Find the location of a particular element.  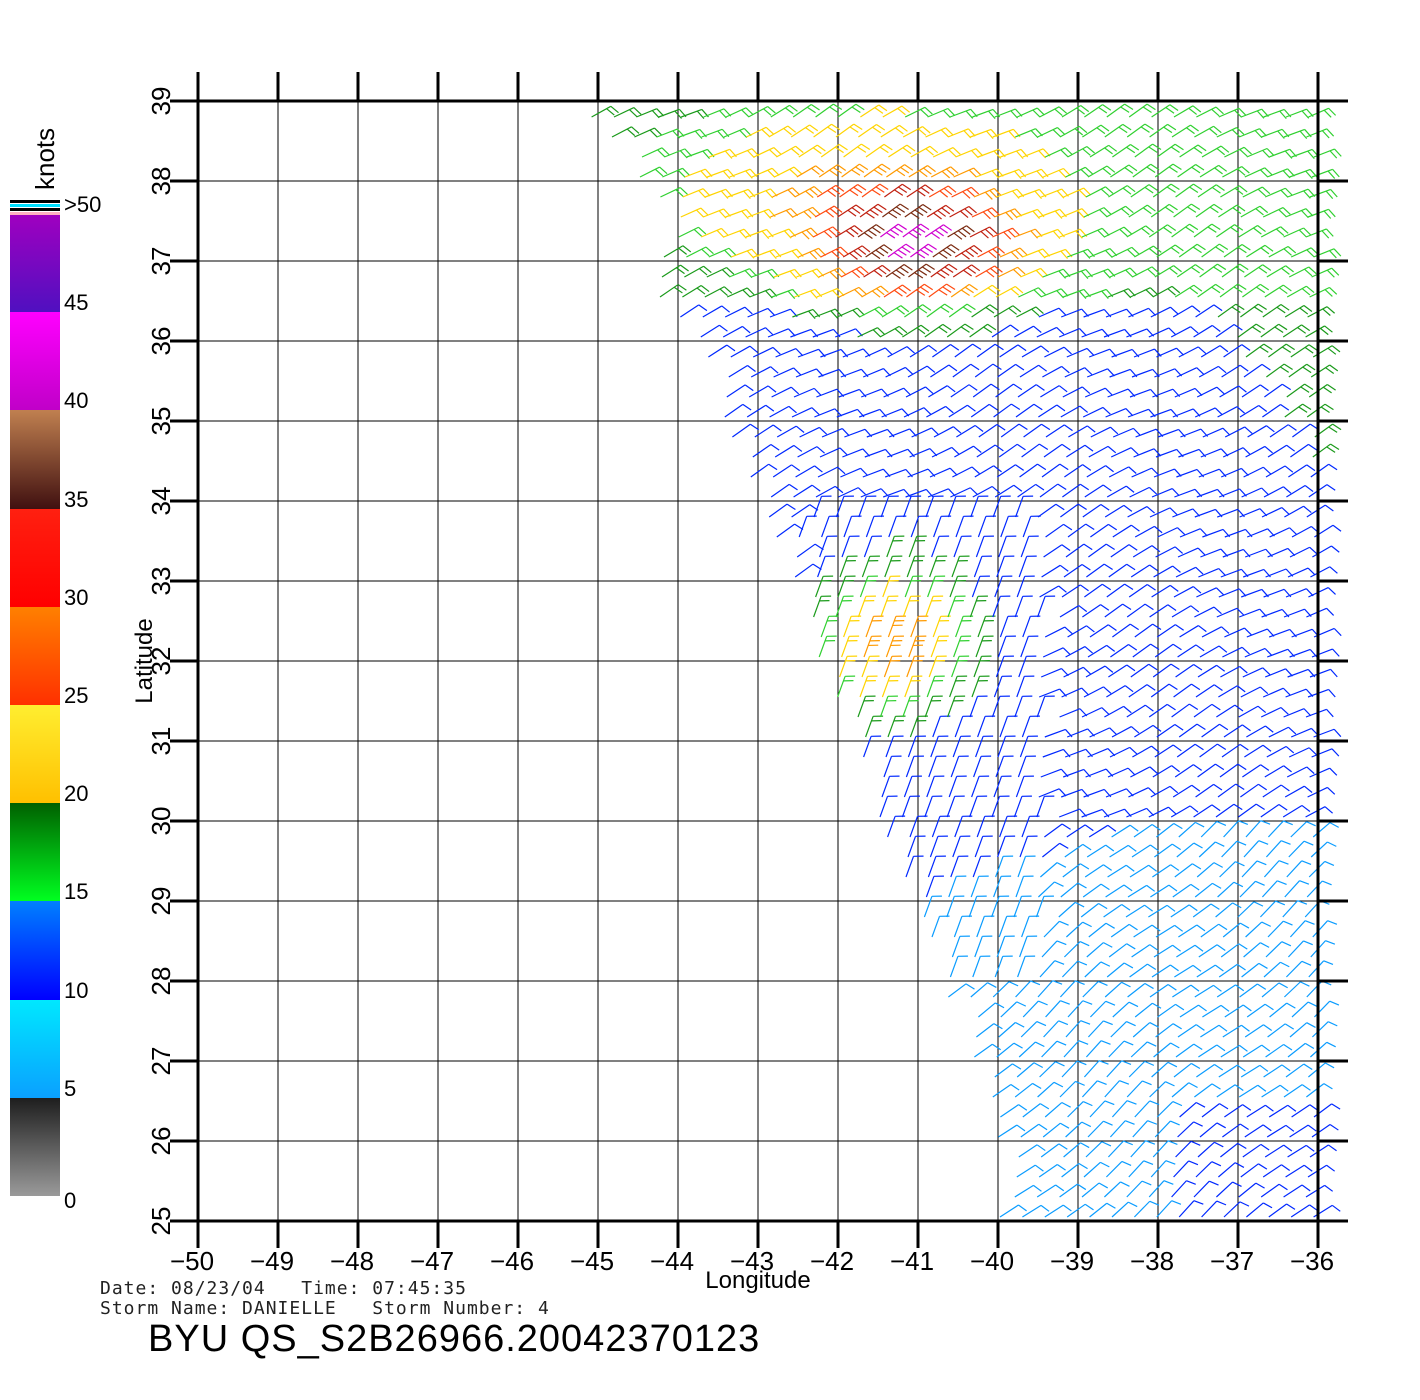

product-title: BYU QS_S2B26966.20042370123 is located at coordinates (454, 1339).